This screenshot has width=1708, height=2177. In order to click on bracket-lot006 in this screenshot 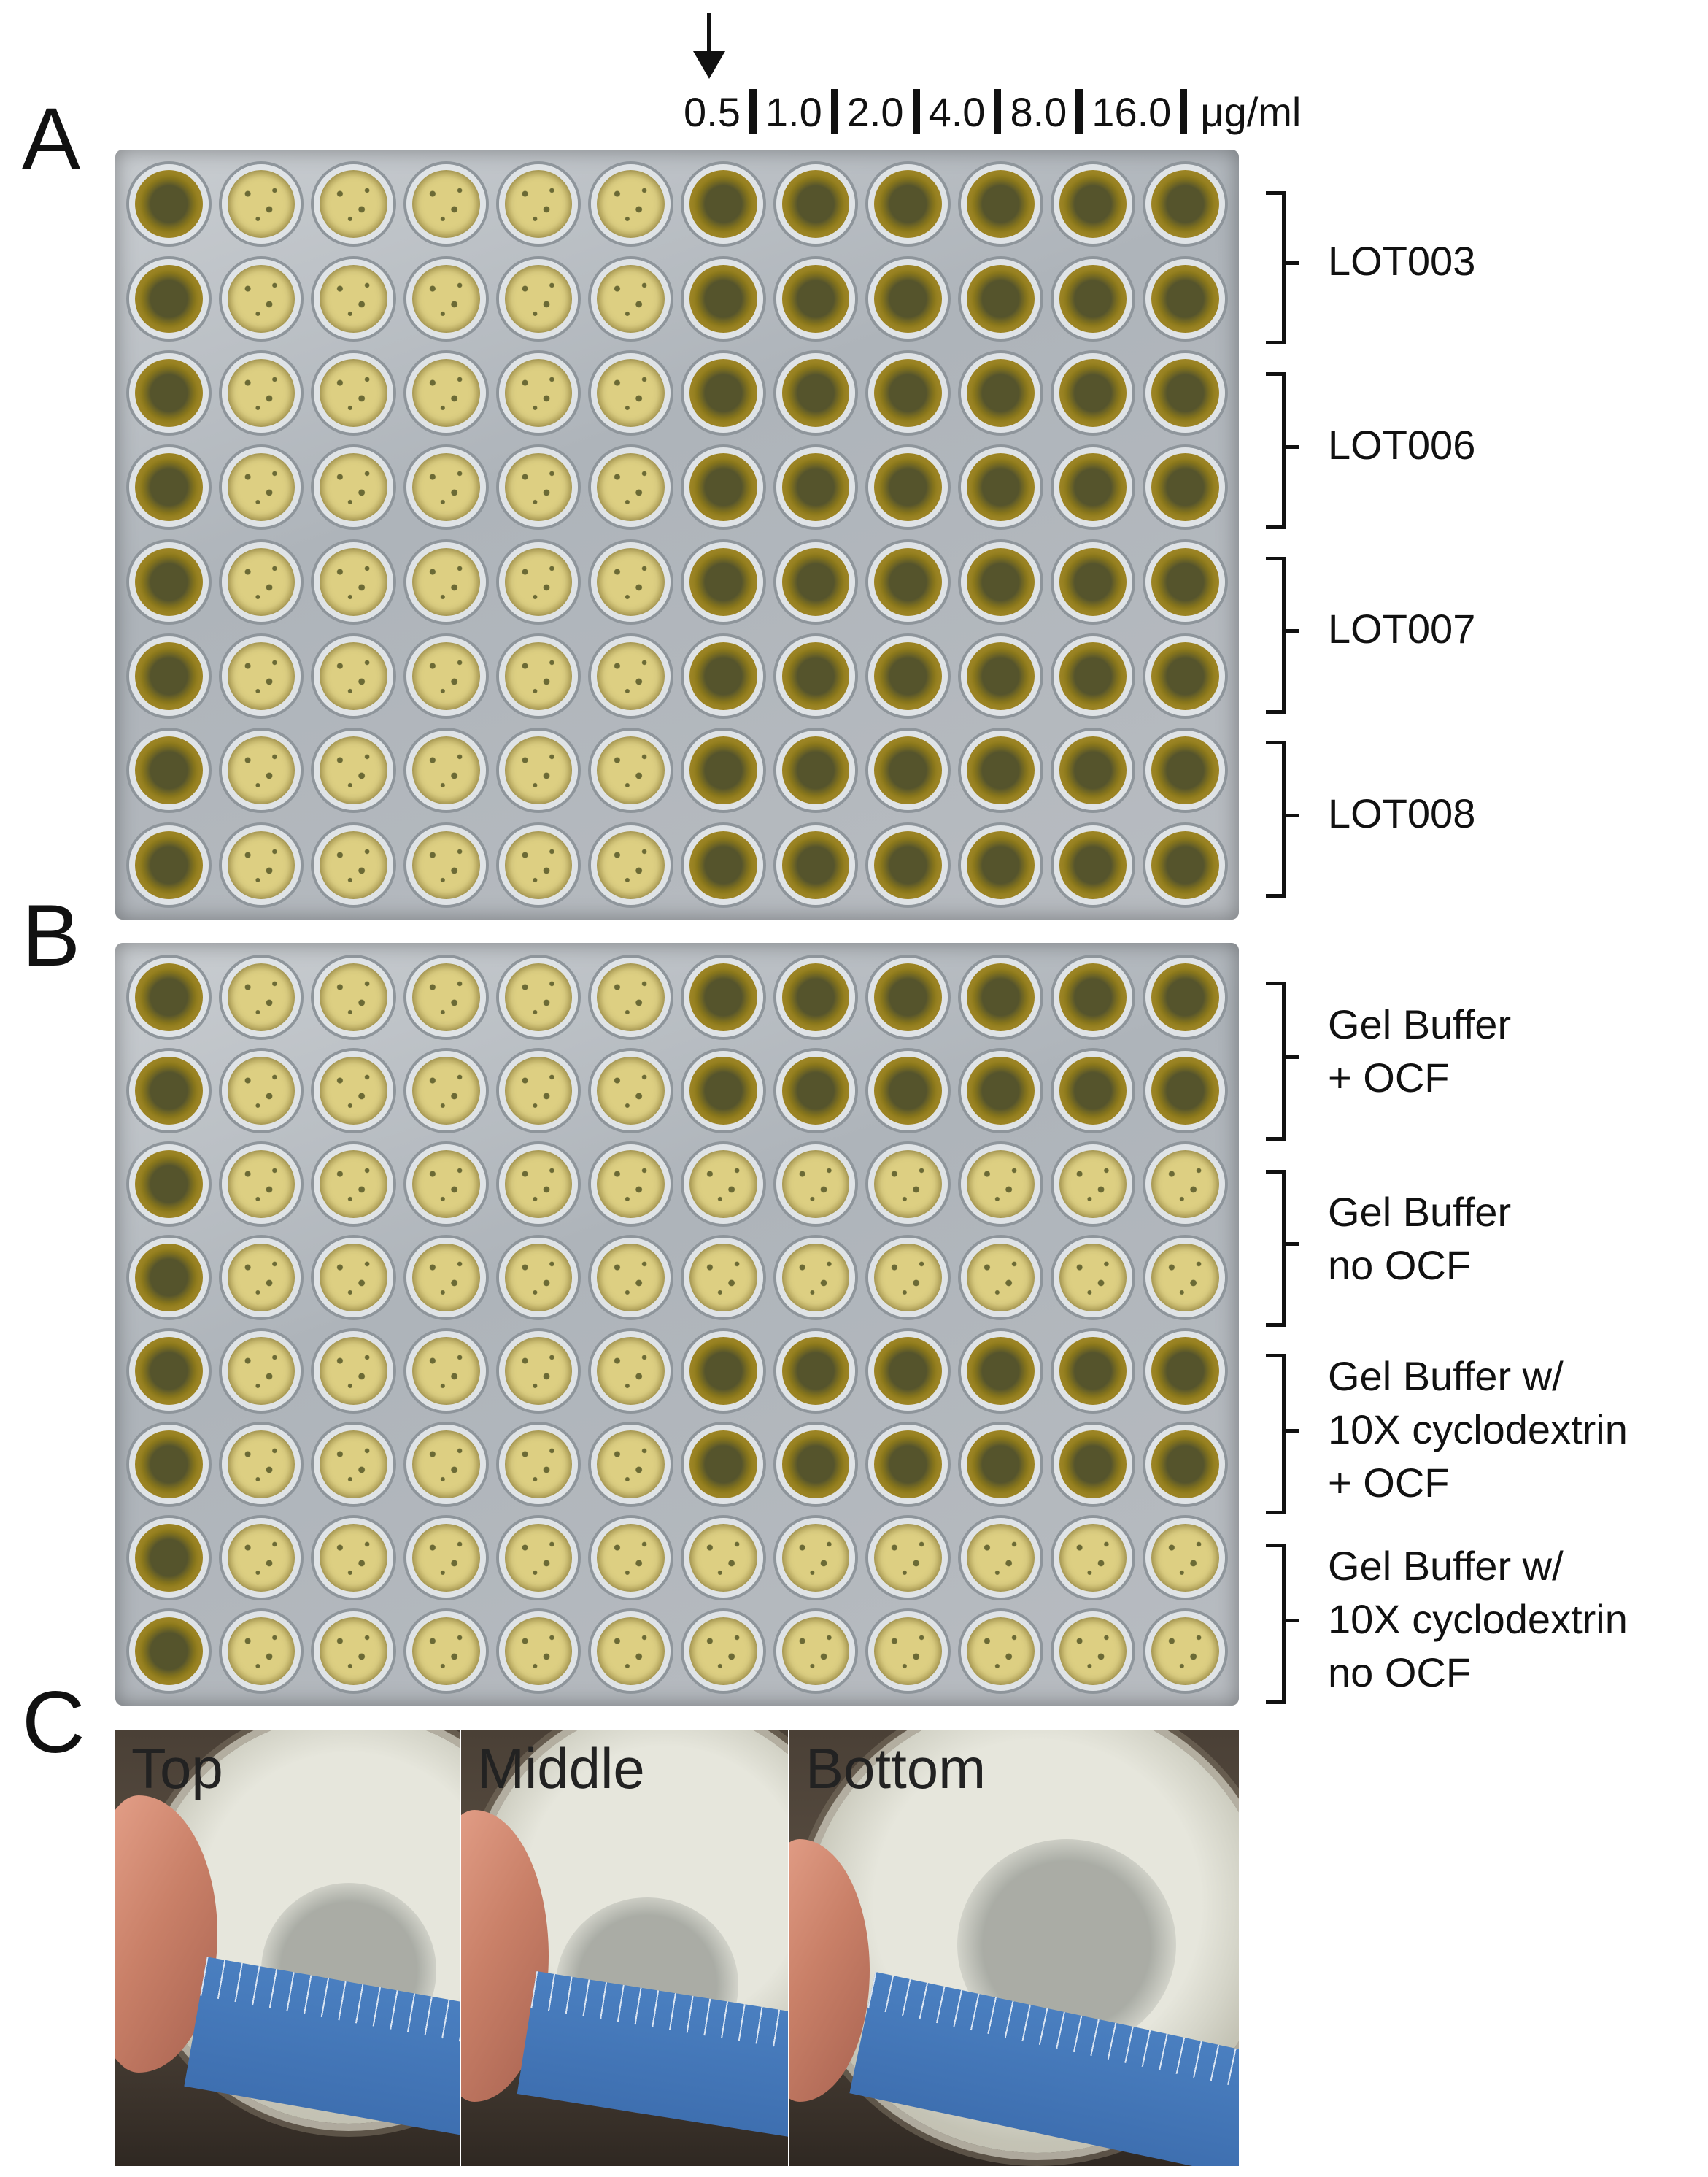, I will do `click(1276, 450)`.